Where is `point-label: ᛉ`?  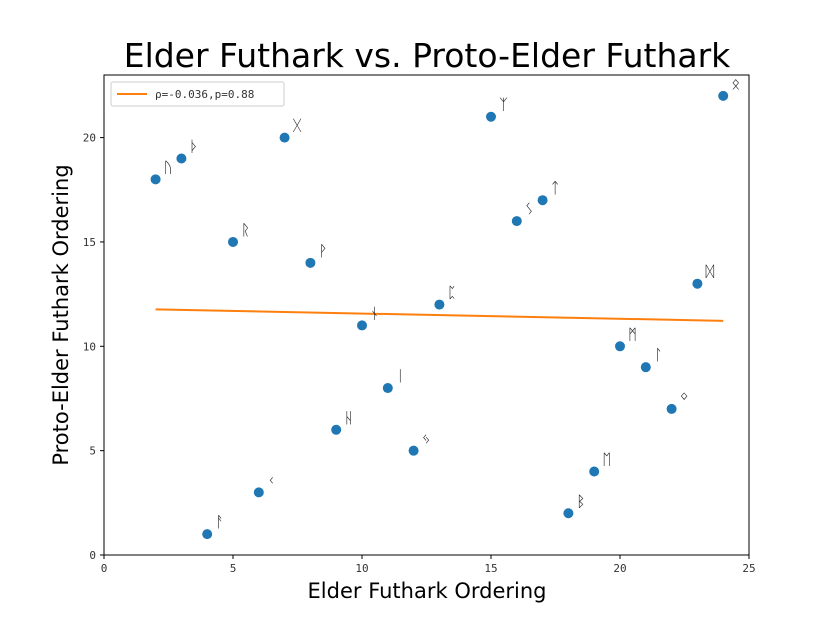
point-label: ᛉ is located at coordinates (503, 105).